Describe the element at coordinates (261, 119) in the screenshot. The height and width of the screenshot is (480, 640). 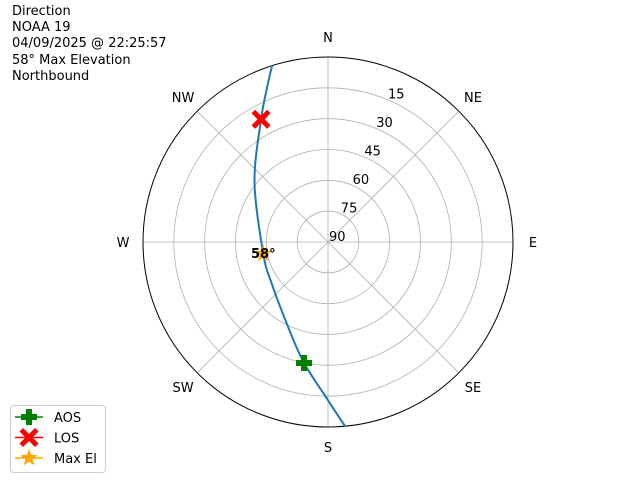
I see `los-marker-icon` at that location.